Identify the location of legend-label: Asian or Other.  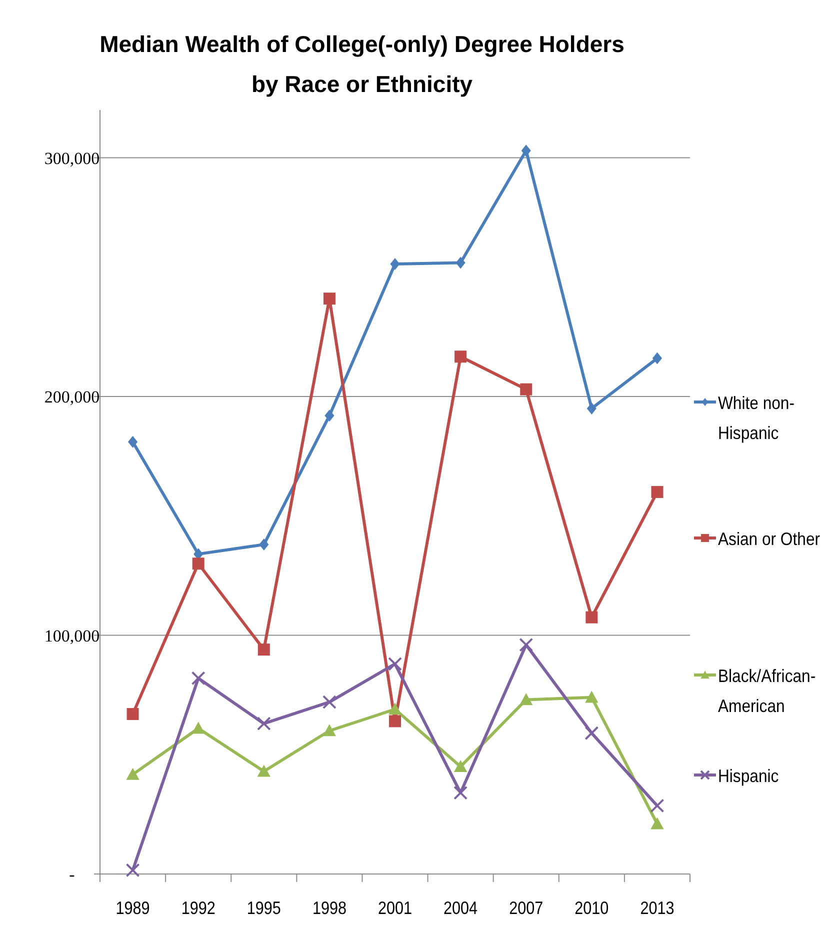
(769, 539).